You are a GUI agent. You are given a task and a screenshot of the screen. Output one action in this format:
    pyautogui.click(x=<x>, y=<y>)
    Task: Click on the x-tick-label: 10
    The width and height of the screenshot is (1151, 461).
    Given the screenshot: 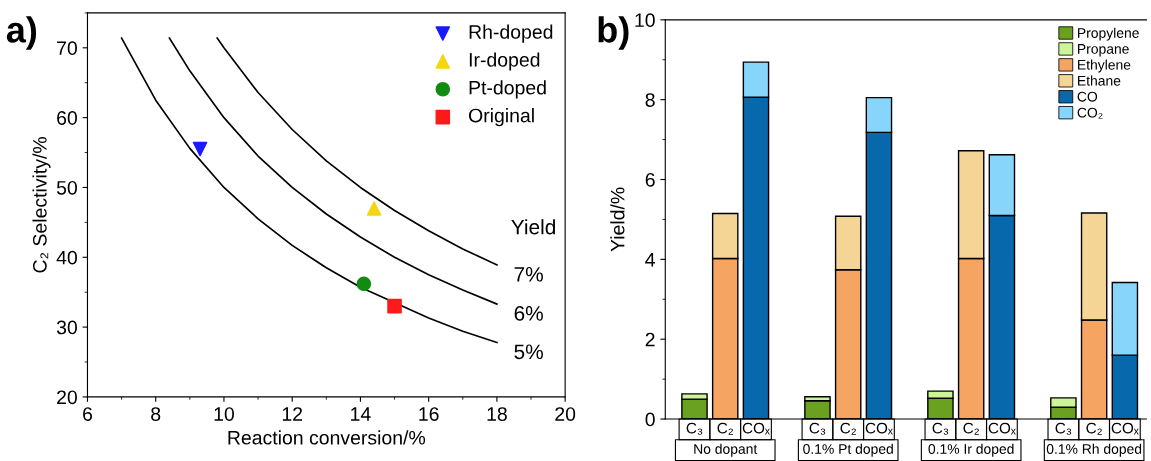 What is the action you would take?
    pyautogui.click(x=224, y=414)
    